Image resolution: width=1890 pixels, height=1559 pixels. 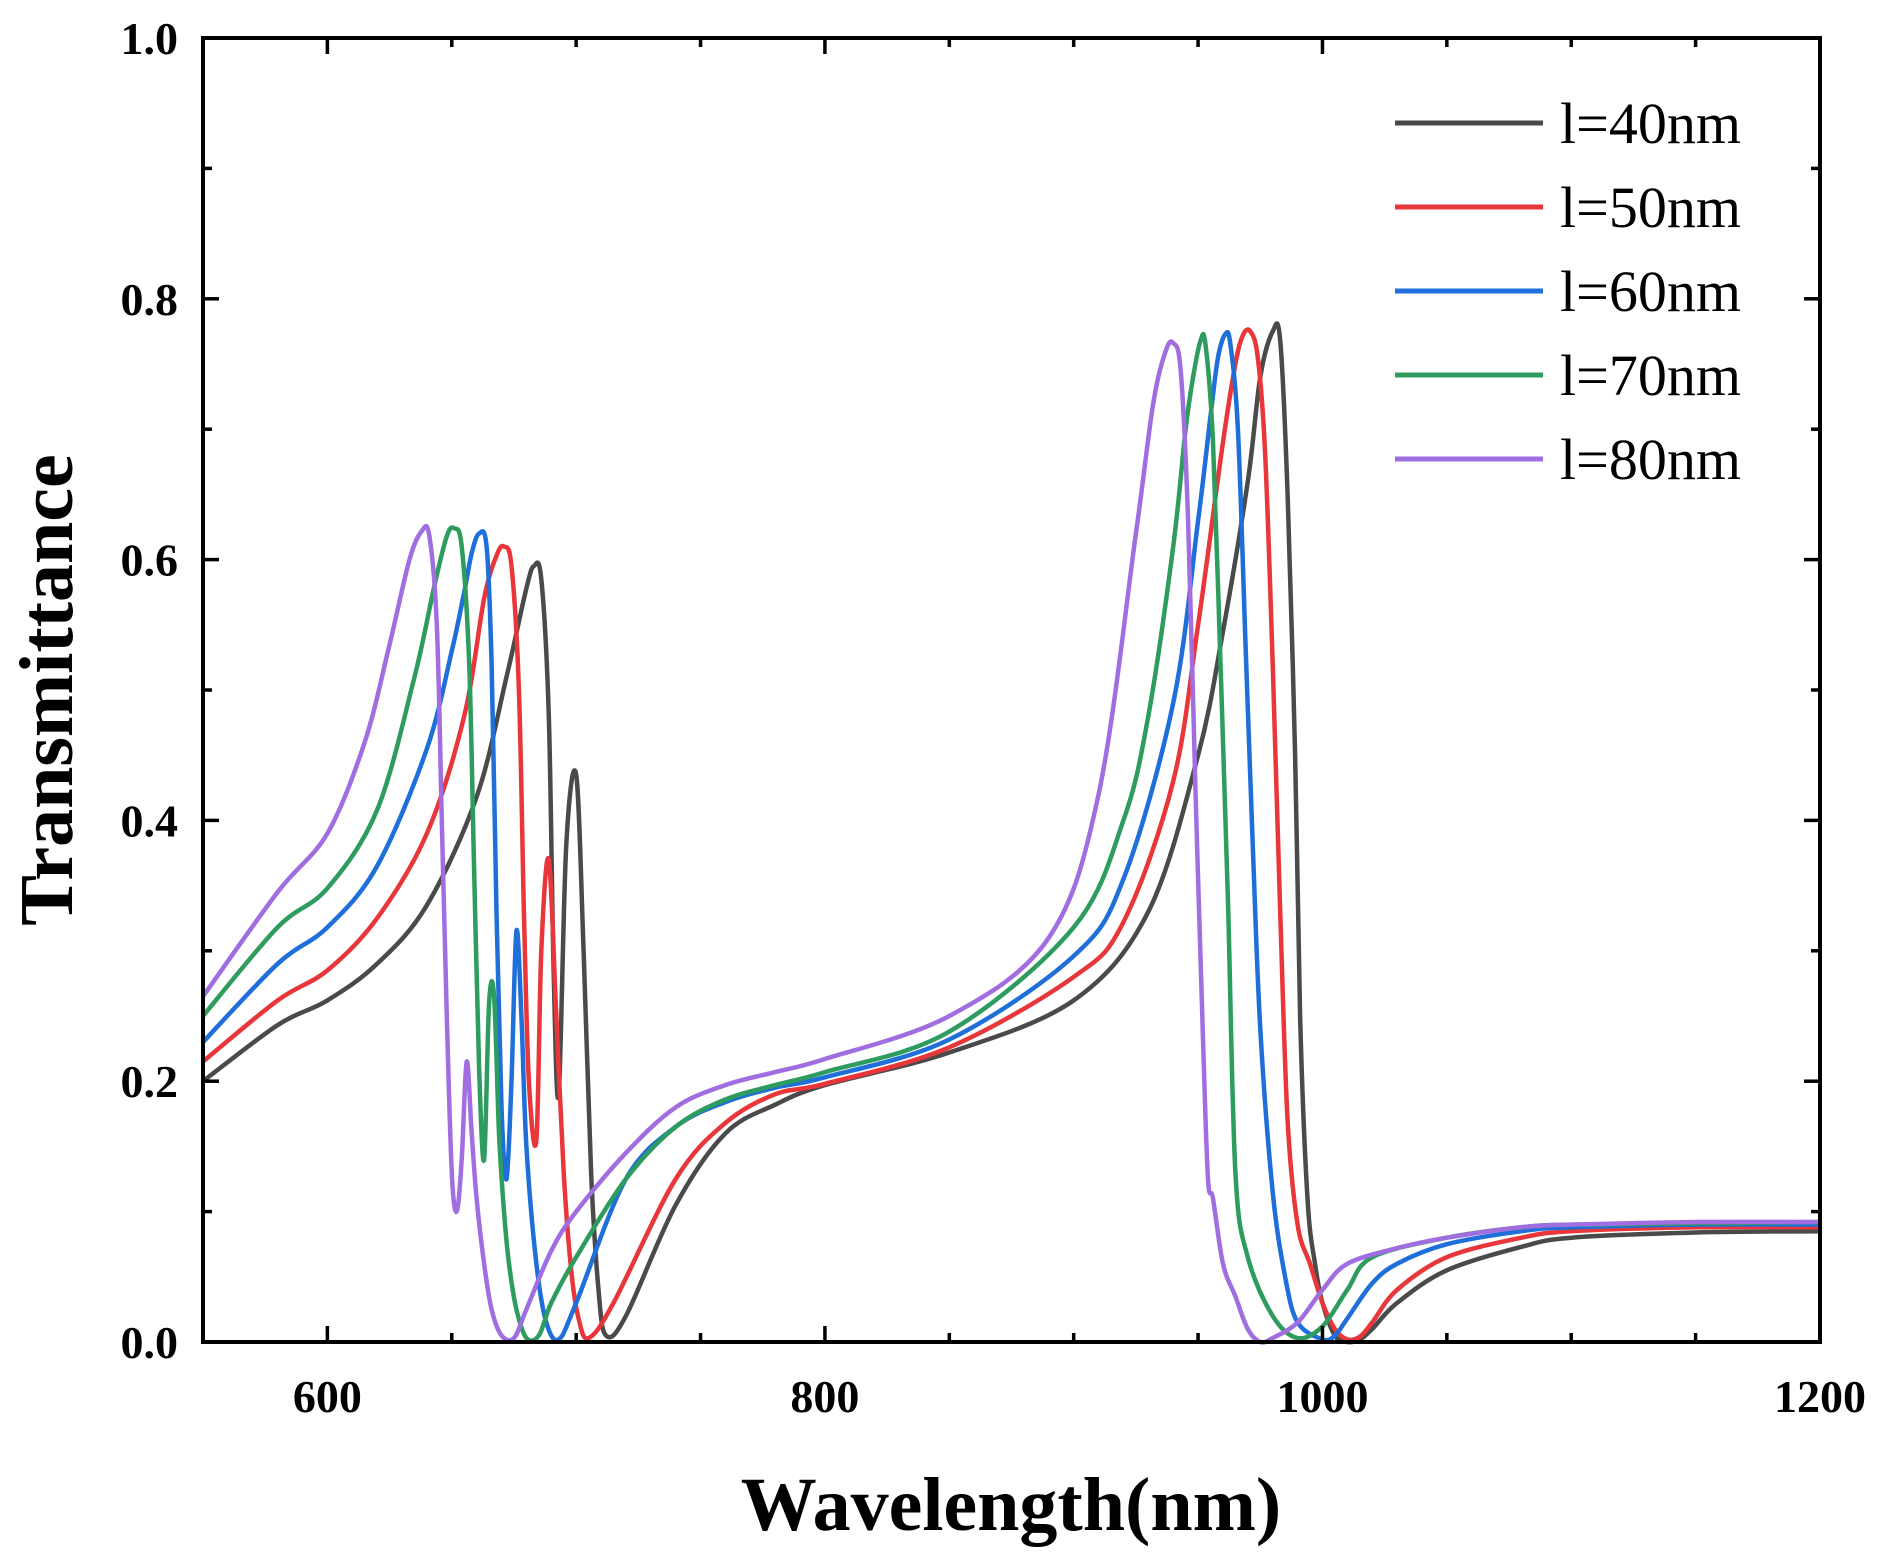 What do you see at coordinates (1650, 375) in the screenshot?
I see `legend-label: l=70nm` at bounding box center [1650, 375].